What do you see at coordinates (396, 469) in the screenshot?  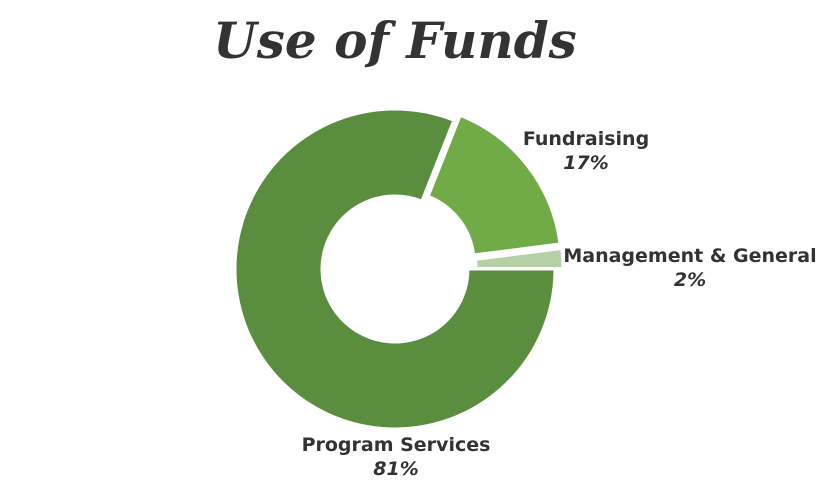 I see `slice-percent-program-services: 81%` at bounding box center [396, 469].